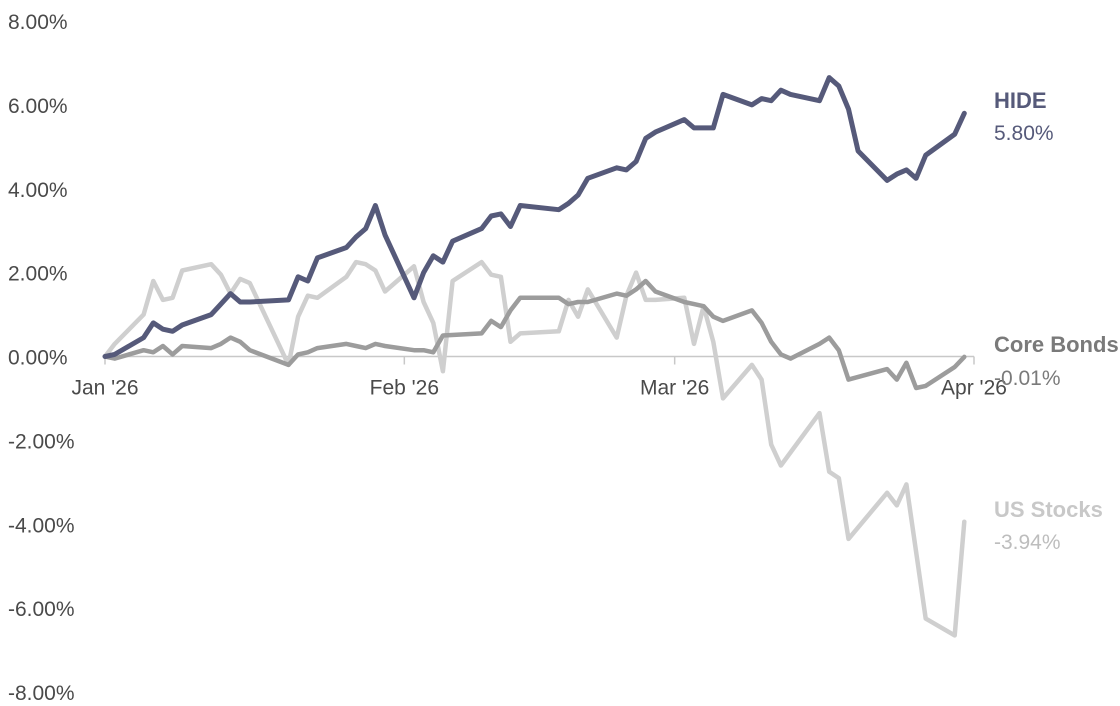 The height and width of the screenshot is (706, 1120). What do you see at coordinates (41, 525) in the screenshot?
I see `y-tick-label: -4.00%` at bounding box center [41, 525].